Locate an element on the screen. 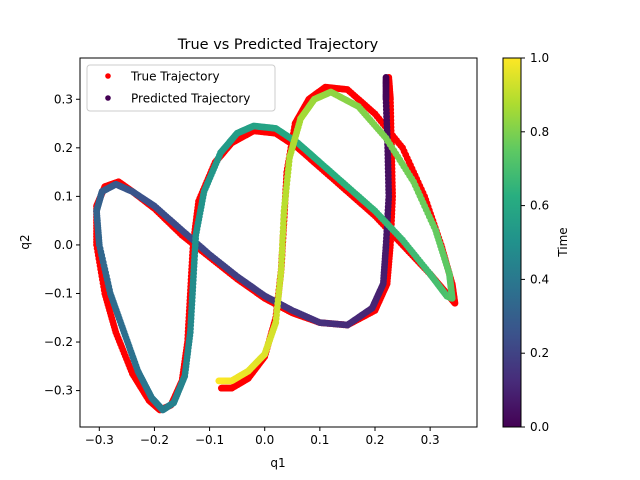 The image size is (640, 480). colorbar: 0.0 0.2 0.4 0.6 0.8 1.0 Time is located at coordinates (536, 242).